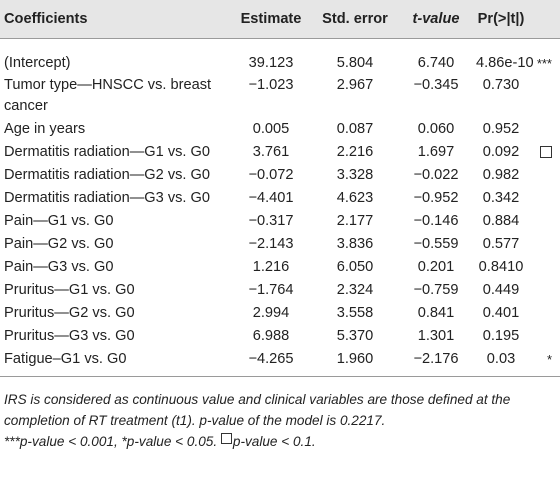 Image resolution: width=560 pixels, height=492 pixels. Describe the element at coordinates (274, 441) in the screenshot. I see `footnote-marginal-level: p-value < 0.1.` at that location.